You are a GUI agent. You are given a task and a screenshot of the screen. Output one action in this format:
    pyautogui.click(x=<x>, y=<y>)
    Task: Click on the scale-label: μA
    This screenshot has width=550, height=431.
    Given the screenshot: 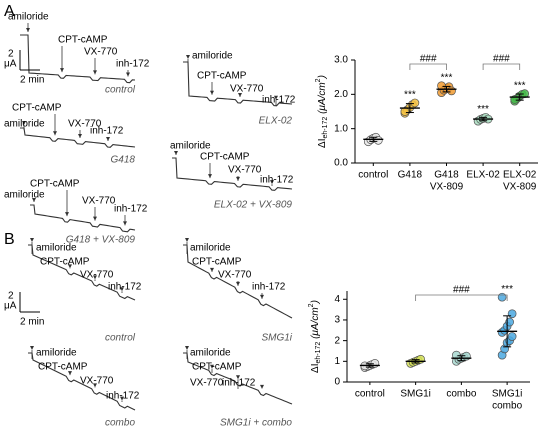 What is the action you would take?
    pyautogui.click(x=10, y=64)
    